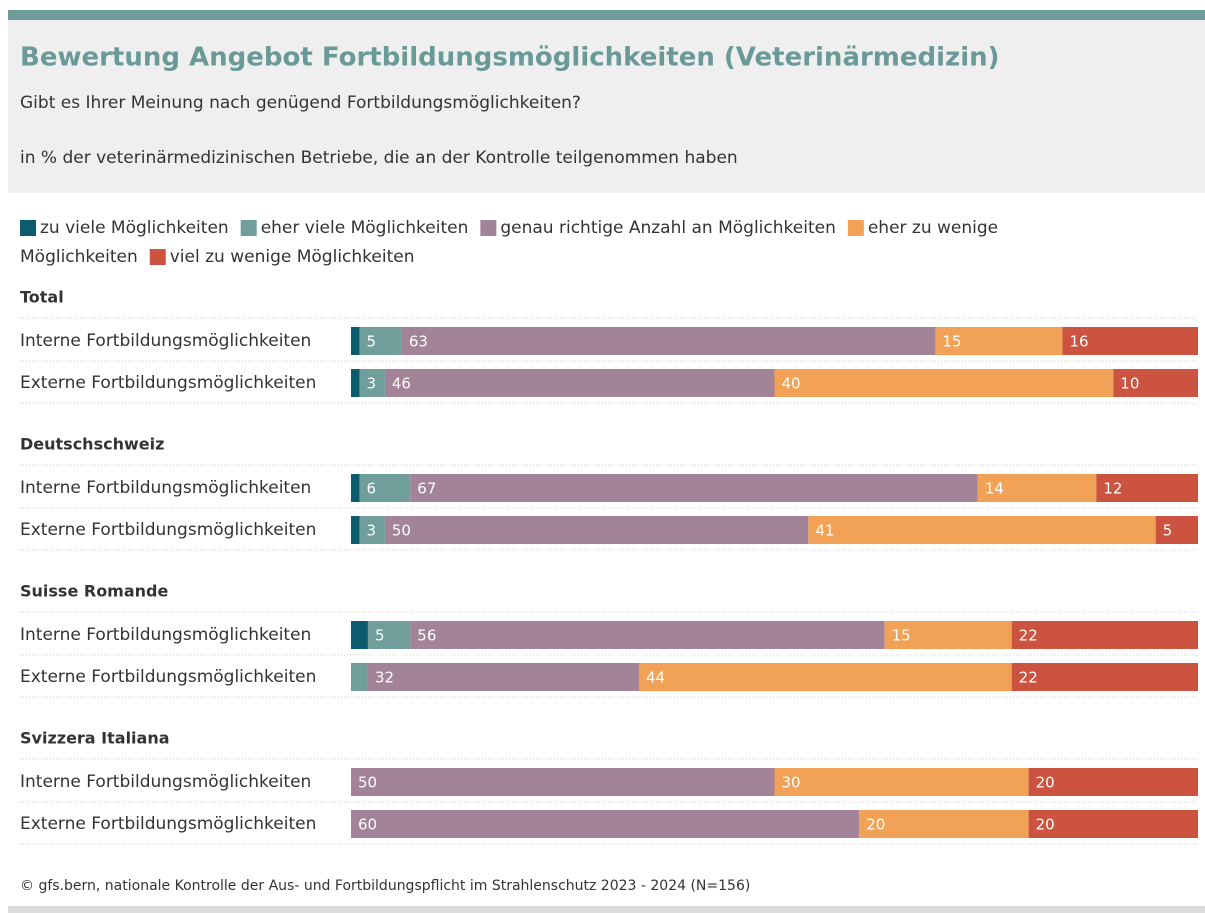 This screenshot has height=913, width=1205. What do you see at coordinates (134, 228) in the screenshot?
I see `legend-label: zu viele Möglichkeiten` at bounding box center [134, 228].